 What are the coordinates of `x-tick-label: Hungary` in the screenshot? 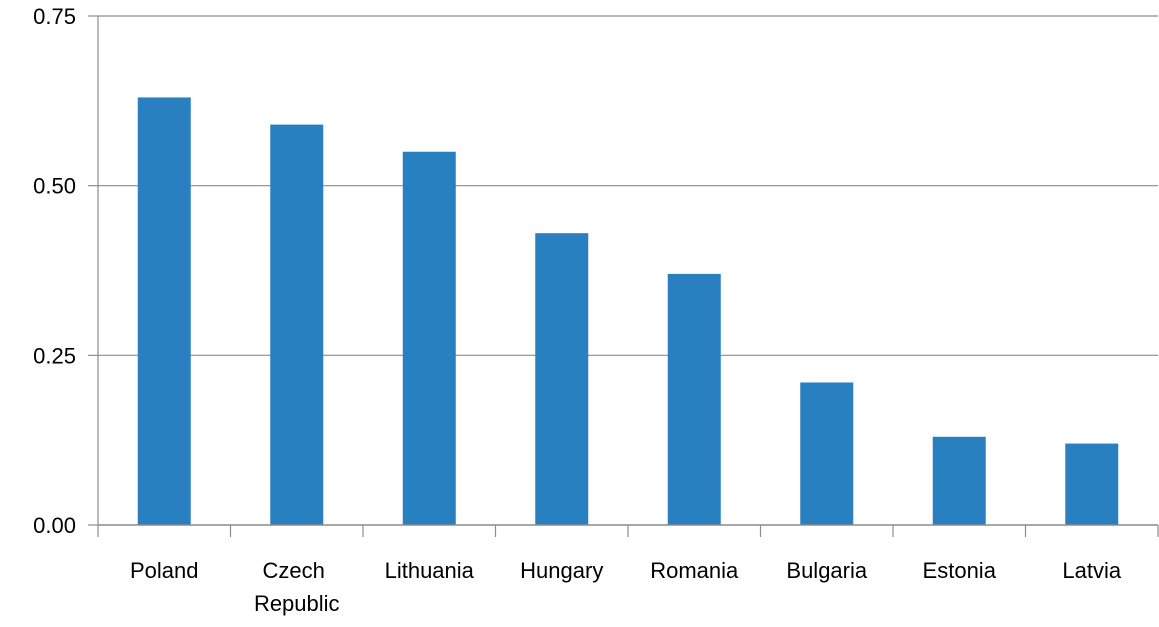 It's located at (561, 570).